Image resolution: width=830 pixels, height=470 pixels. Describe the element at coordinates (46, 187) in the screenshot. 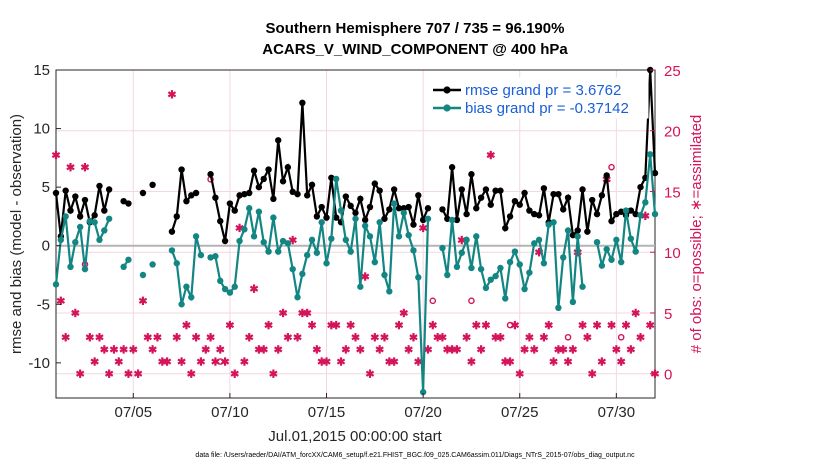

I see `y-tick-label-left: 5` at that location.